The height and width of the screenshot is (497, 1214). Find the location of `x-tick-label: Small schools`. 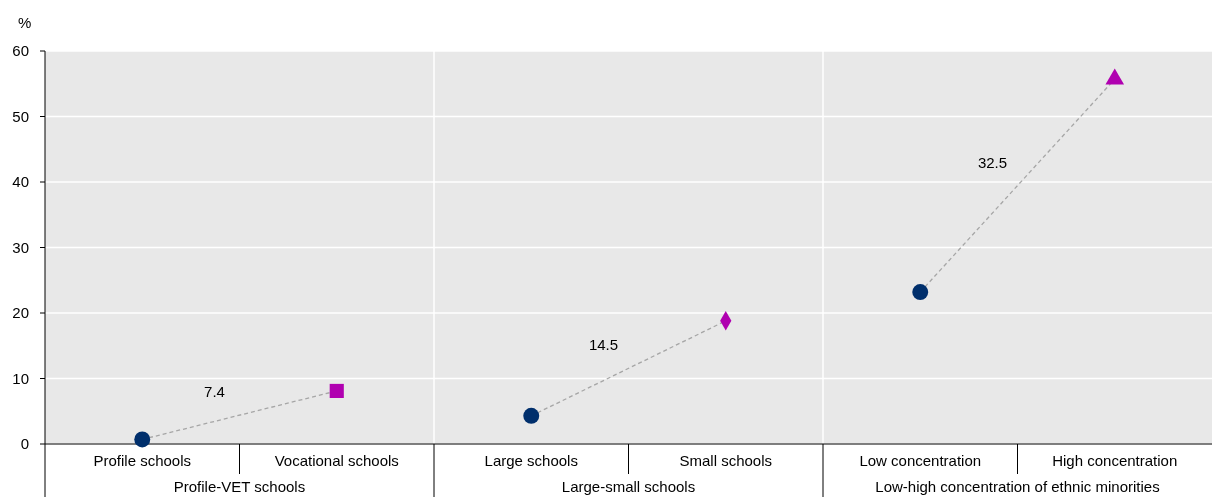

x-tick-label: Small schools is located at coordinates (726, 460).